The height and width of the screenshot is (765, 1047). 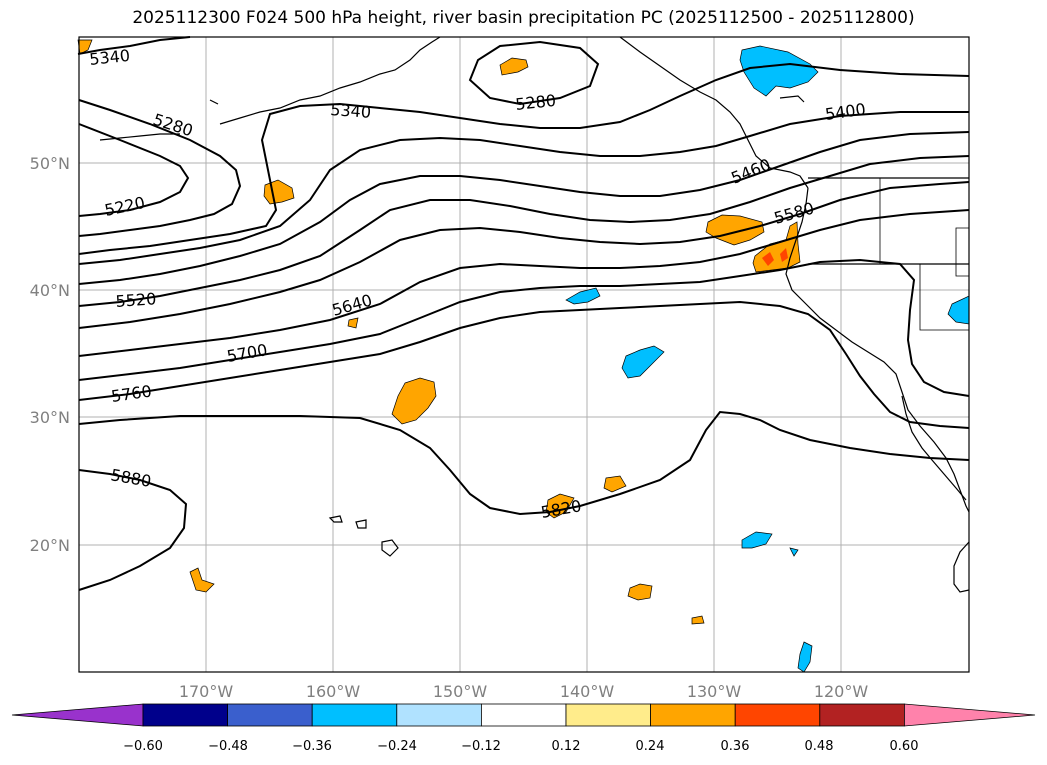 What do you see at coordinates (206, 691) in the screenshot?
I see `lon-tick-label: 170°W` at bounding box center [206, 691].